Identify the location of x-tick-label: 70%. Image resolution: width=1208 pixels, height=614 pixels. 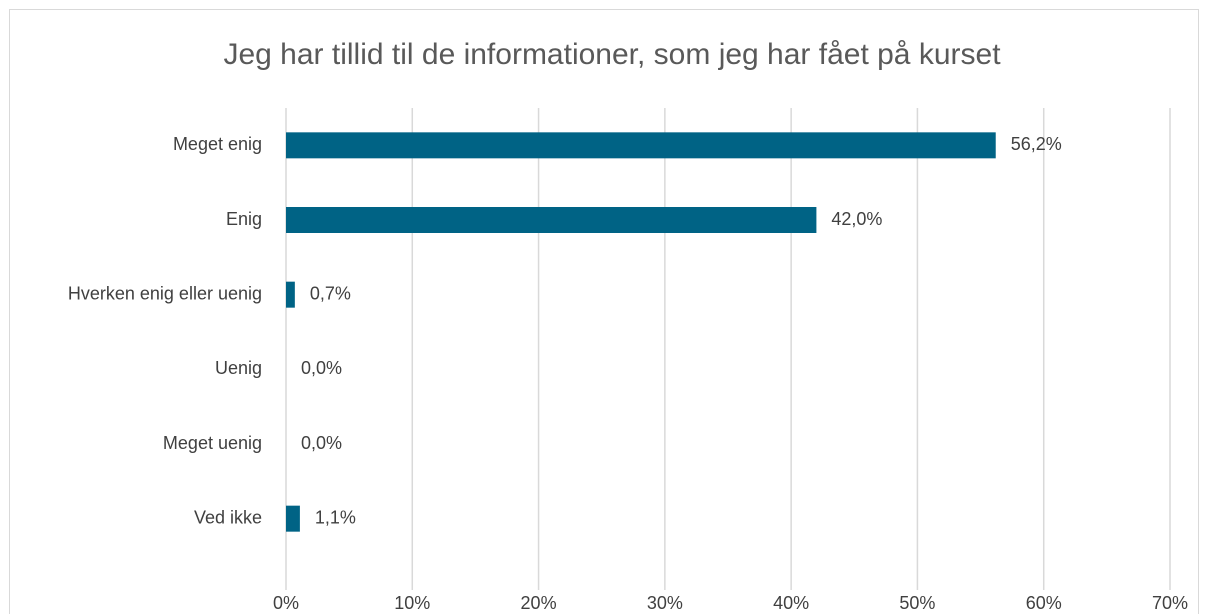
(1170, 603).